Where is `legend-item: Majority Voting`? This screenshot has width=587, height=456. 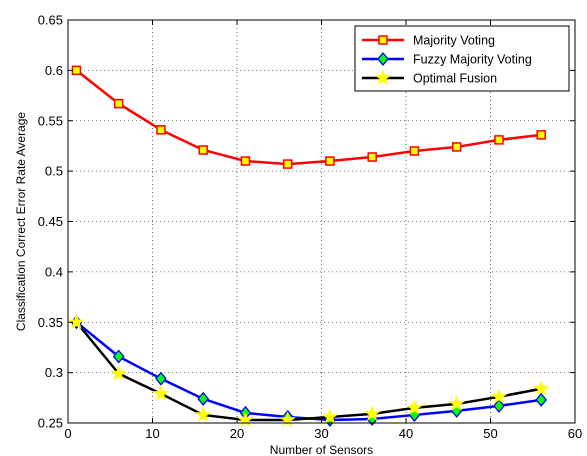
legend-item: Majority Voting is located at coordinates (428, 41).